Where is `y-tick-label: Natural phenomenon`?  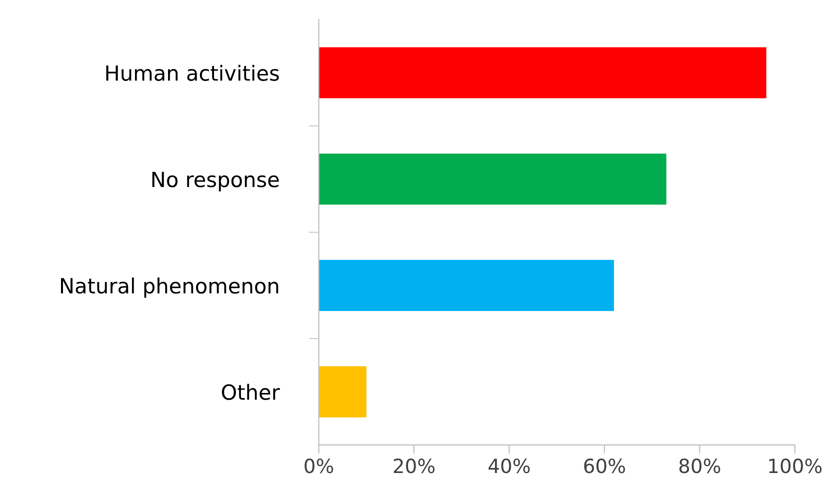 y-tick-label: Natural phenomenon is located at coordinates (169, 288).